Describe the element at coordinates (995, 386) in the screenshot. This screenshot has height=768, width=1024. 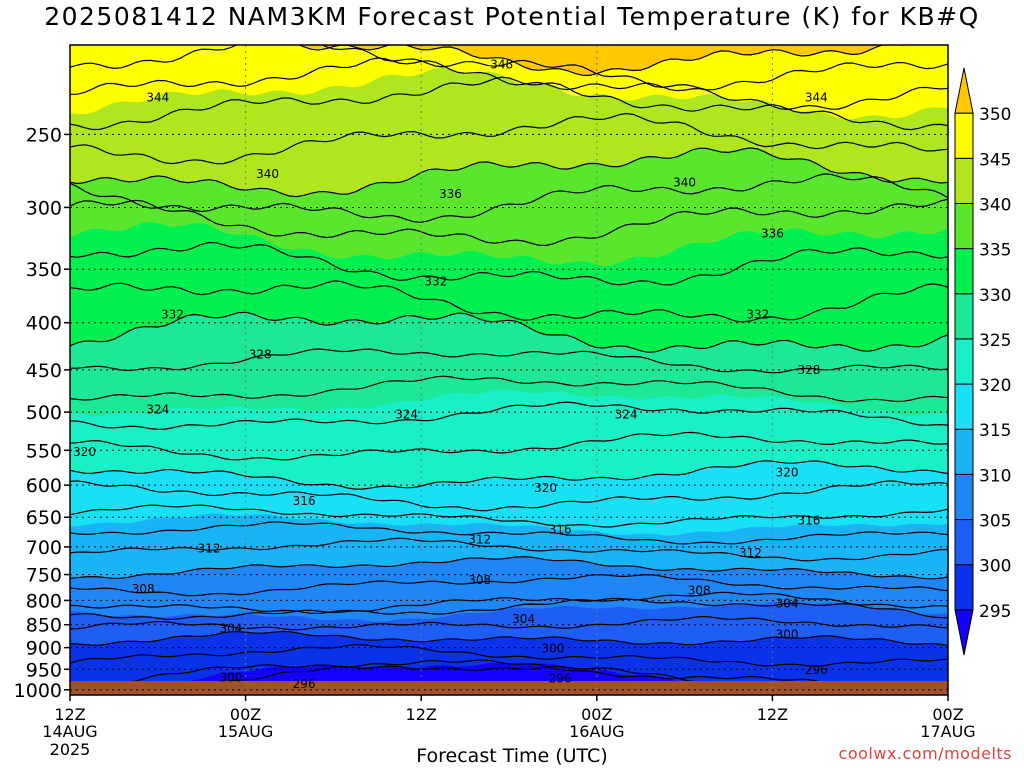
I see `colorbar-label: 320` at that location.